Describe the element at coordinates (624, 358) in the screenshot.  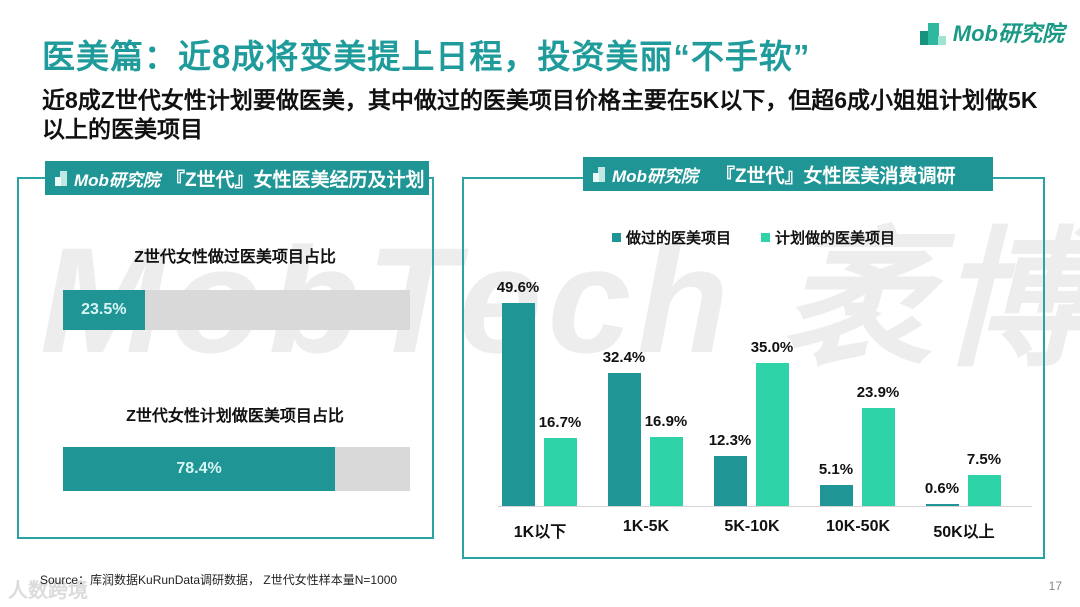
I see `bar-value-label: 32.4%` at that location.